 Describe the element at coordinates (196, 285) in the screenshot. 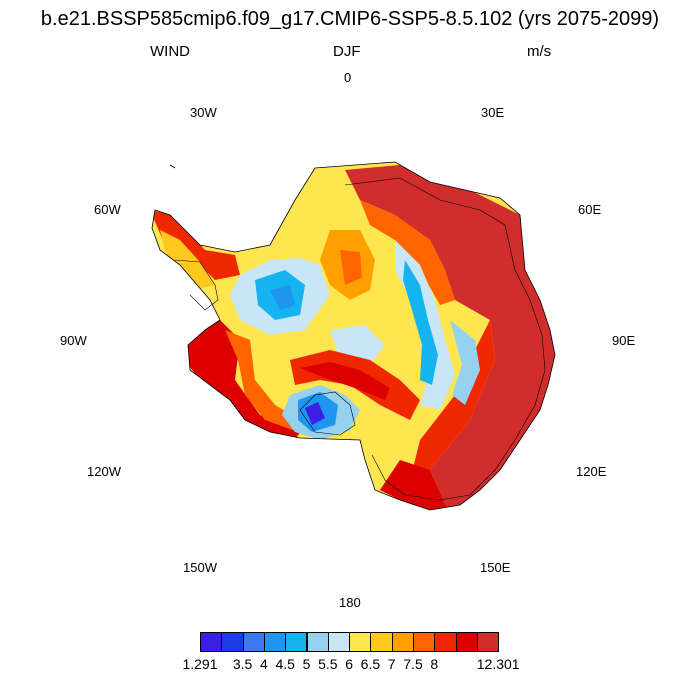

I see `weddell-outline` at that location.